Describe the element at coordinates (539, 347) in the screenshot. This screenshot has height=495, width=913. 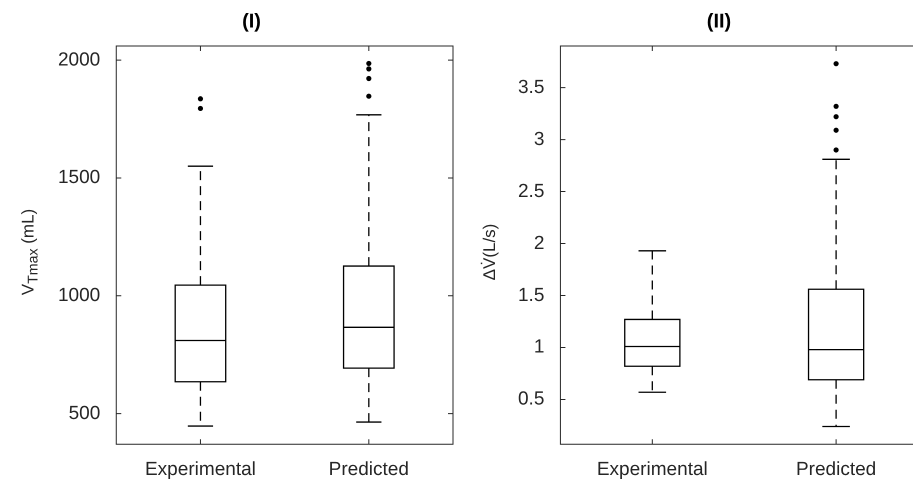
I see `y-tick-label: 1` at that location.